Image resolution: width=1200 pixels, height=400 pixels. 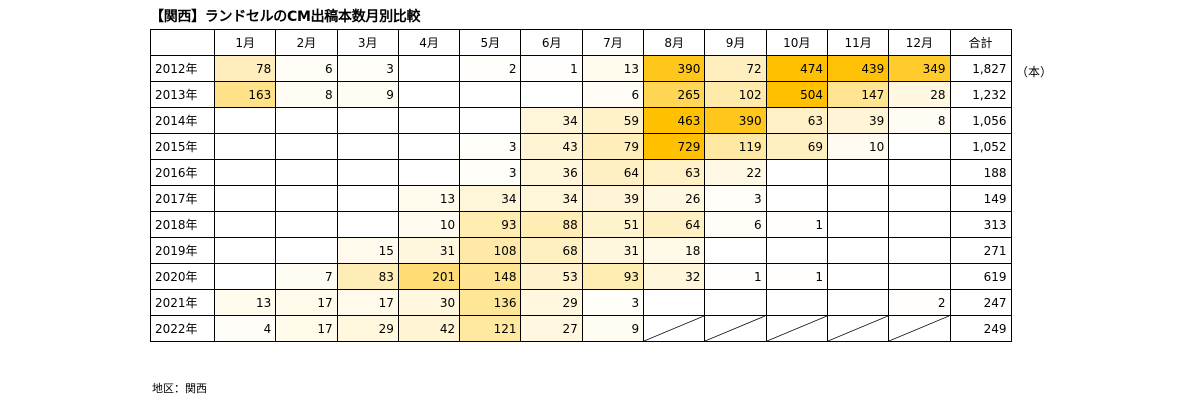 What do you see at coordinates (182, 94) in the screenshot?
I see `row-year-label: 2013年` at bounding box center [182, 94].